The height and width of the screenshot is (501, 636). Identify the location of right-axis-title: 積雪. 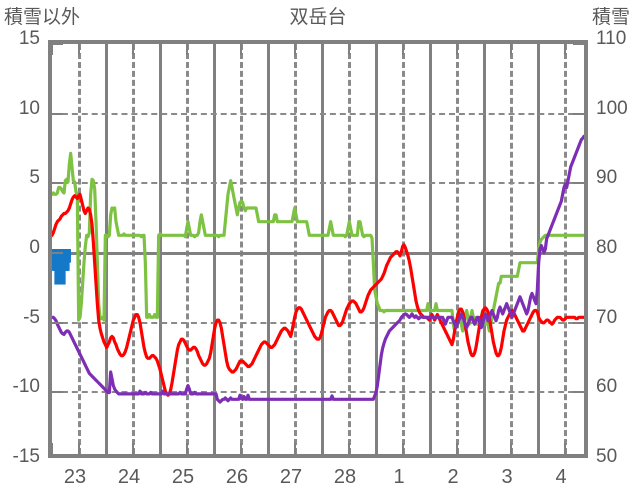
(610, 17).